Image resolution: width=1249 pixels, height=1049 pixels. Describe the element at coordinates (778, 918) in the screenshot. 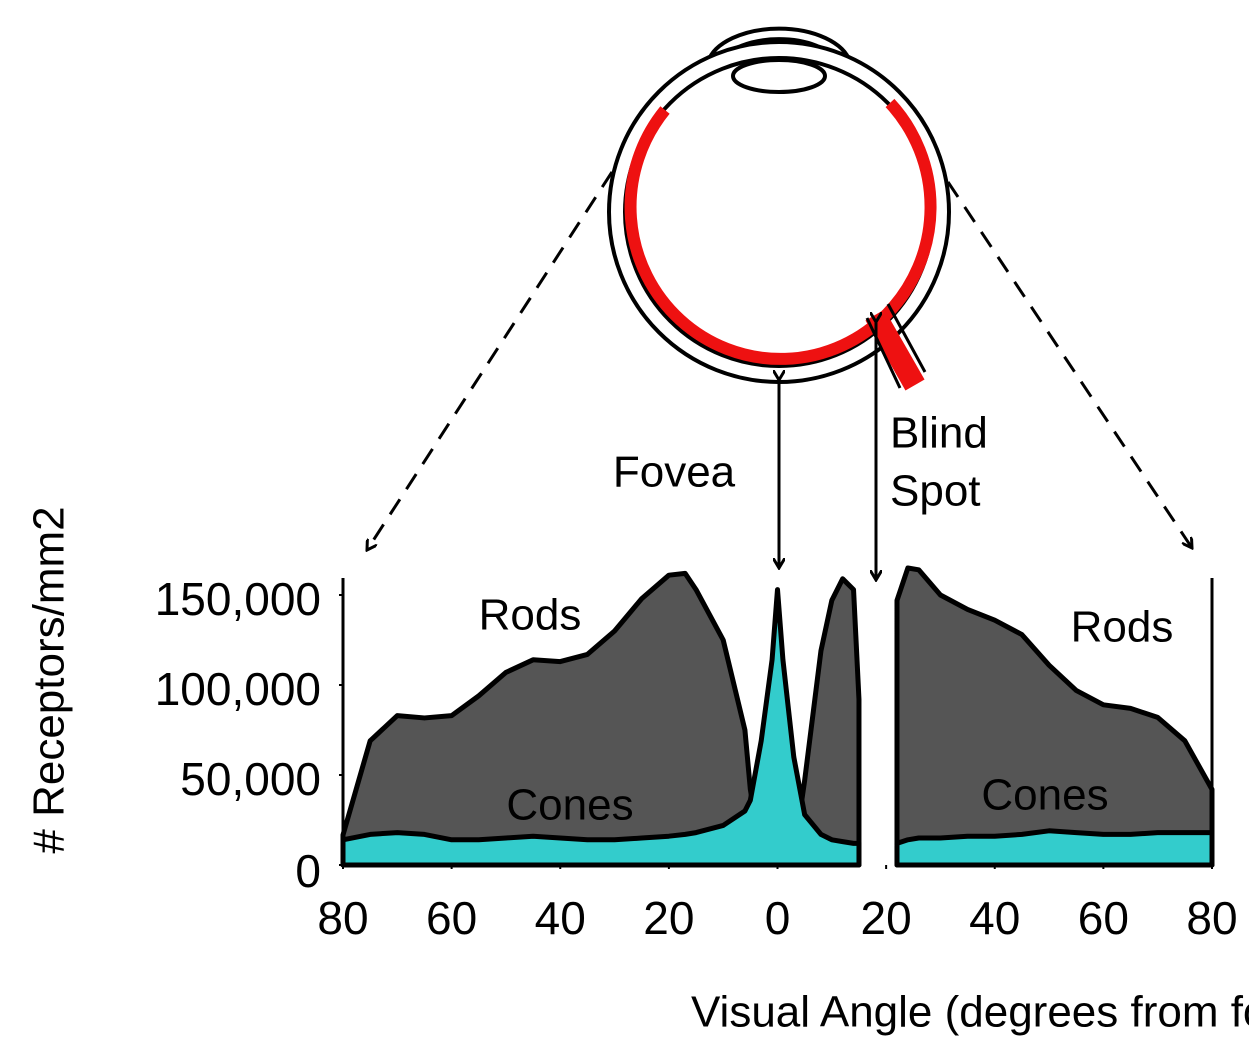

I see `x-tick-label: 0` at that location.